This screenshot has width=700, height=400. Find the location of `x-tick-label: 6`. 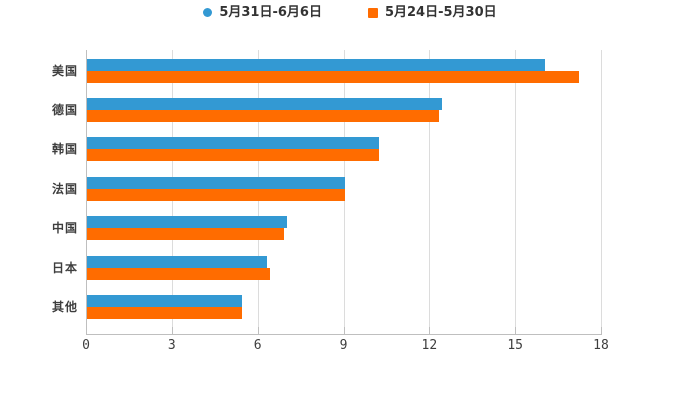

x-tick-label: 6 is located at coordinates (257, 345).